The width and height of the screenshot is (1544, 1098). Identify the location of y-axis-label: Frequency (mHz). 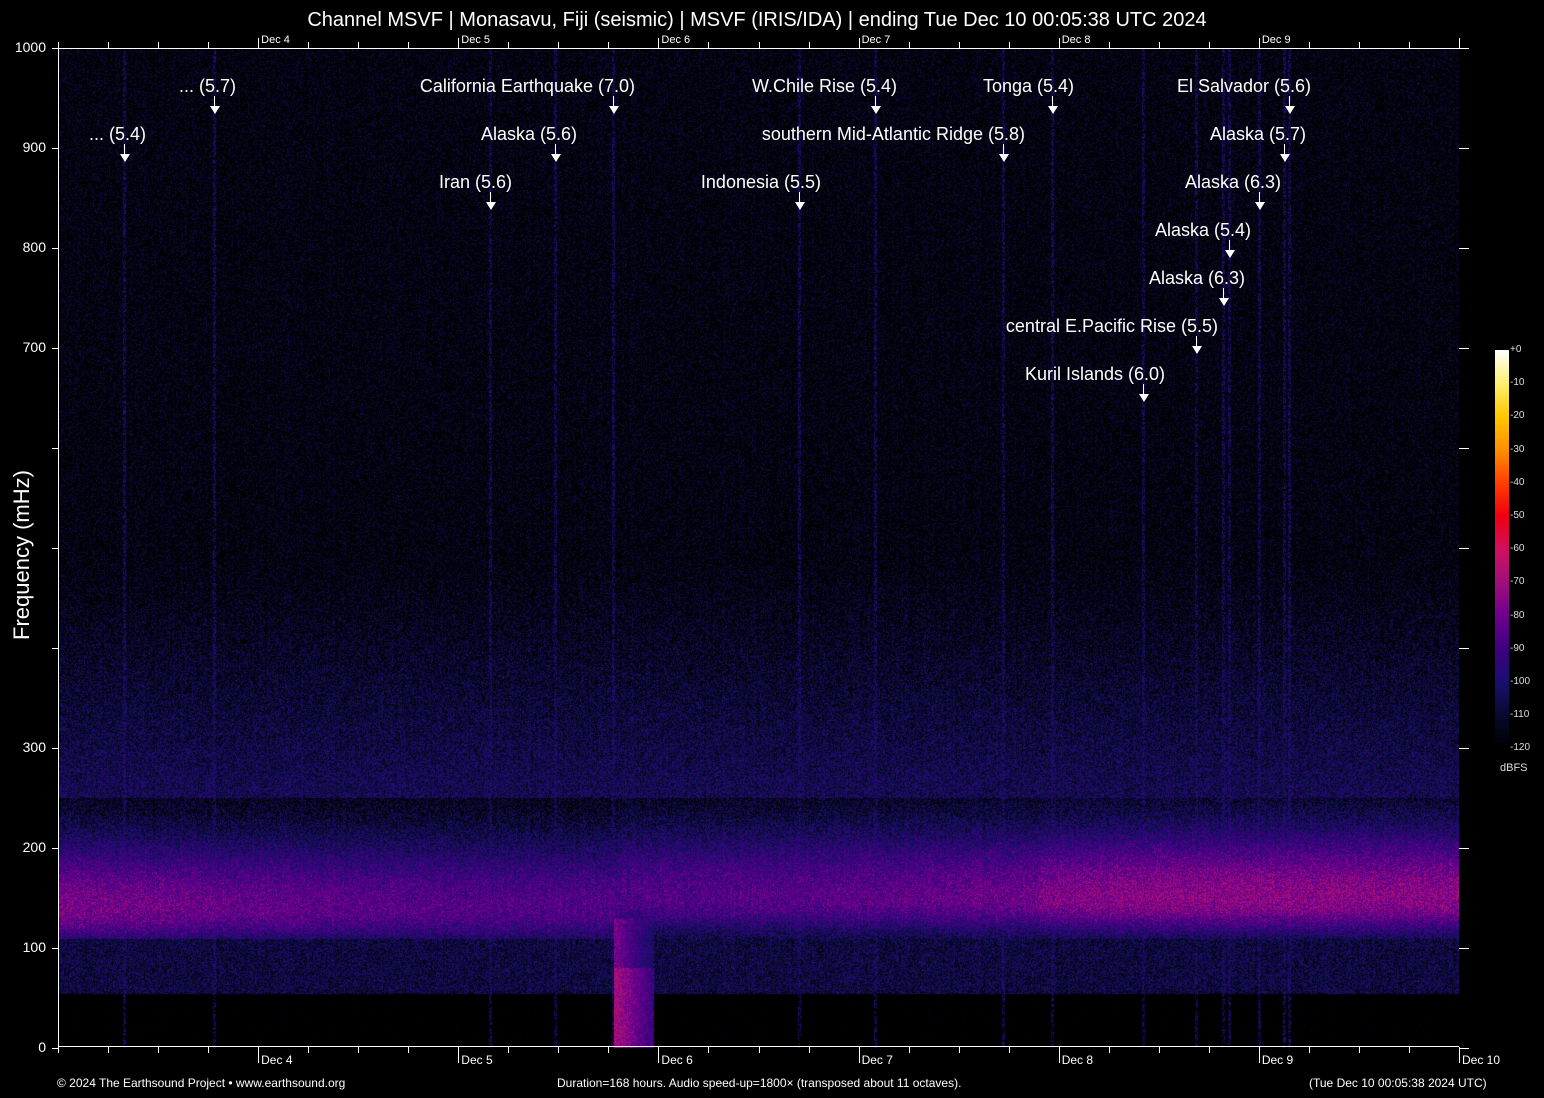
(21, 555).